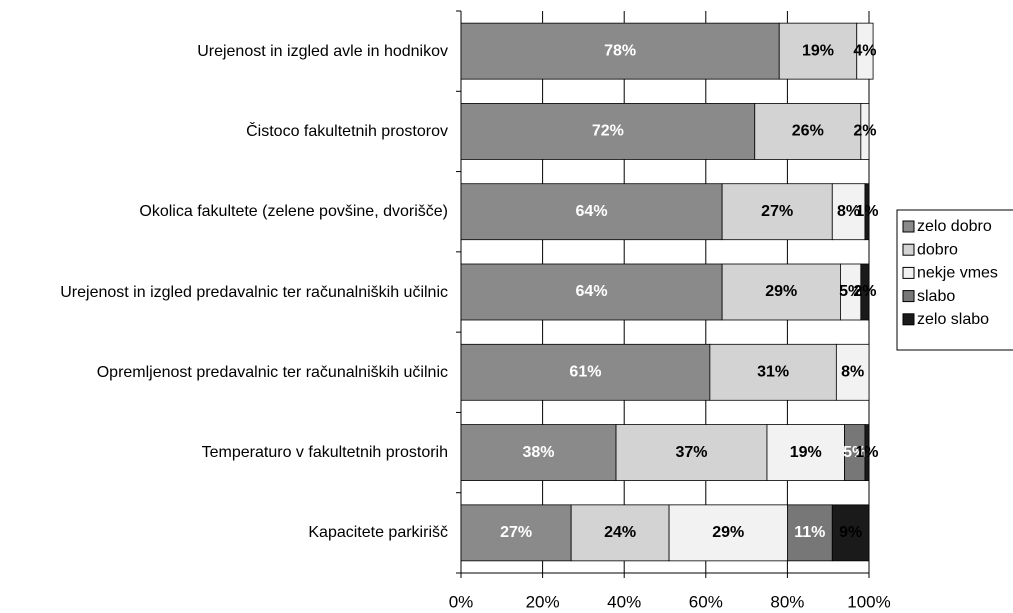 The height and width of the screenshot is (613, 1013). I want to click on legend-label: zelo slabo, so click(953, 319).